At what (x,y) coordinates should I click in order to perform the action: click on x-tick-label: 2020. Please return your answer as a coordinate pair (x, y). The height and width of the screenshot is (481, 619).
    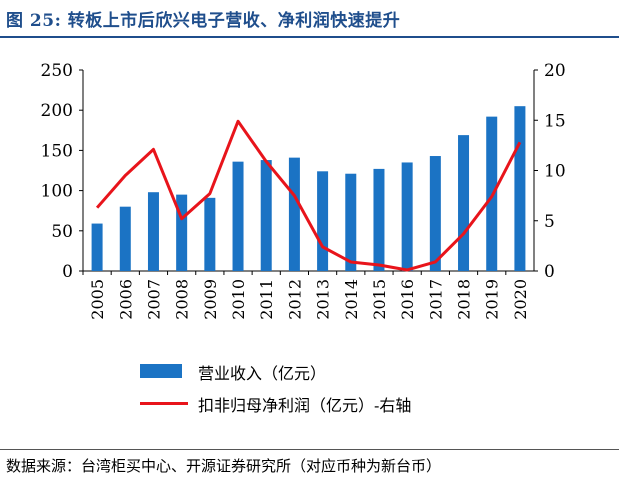
    Looking at the image, I should click on (520, 299).